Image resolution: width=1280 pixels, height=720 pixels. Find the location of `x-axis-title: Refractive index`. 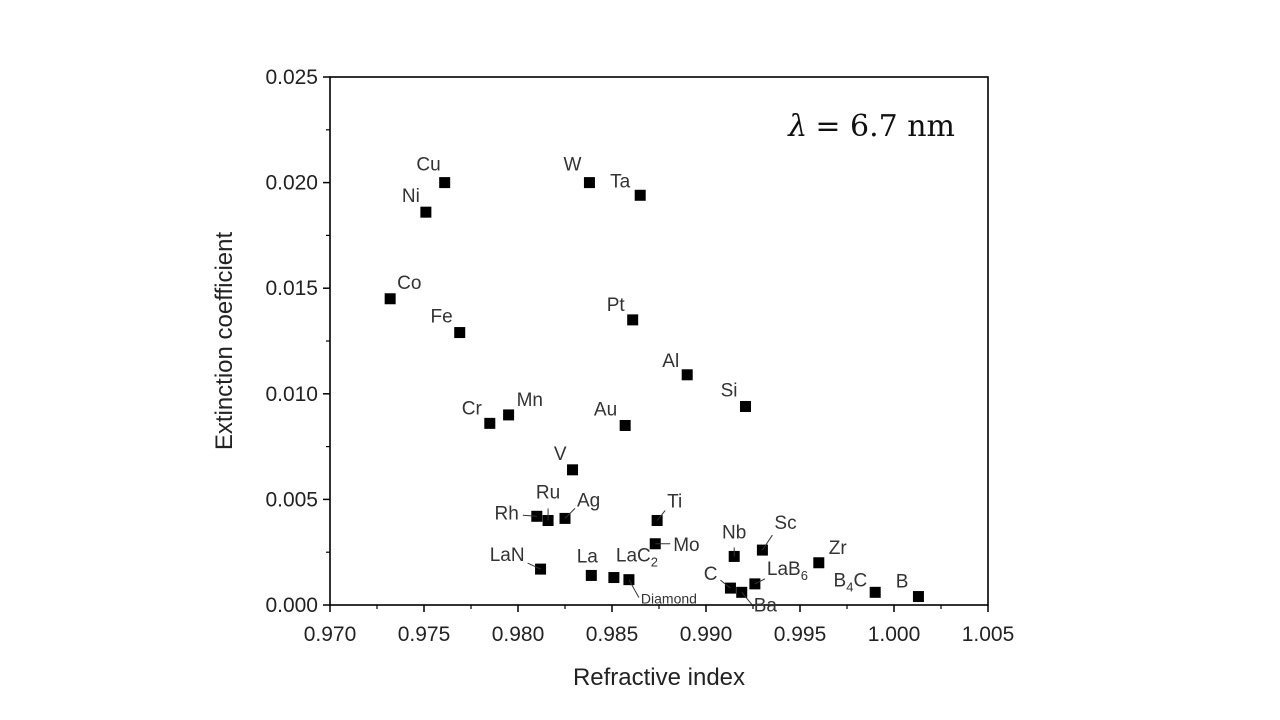

x-axis-title: Refractive index is located at coordinates (659, 677).